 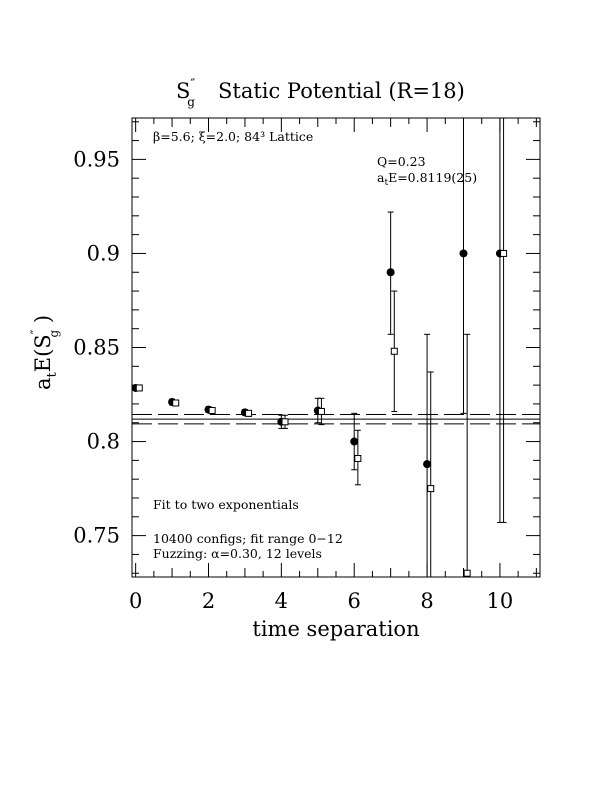 I want to click on x-tick-label: 4, so click(x=281, y=601).